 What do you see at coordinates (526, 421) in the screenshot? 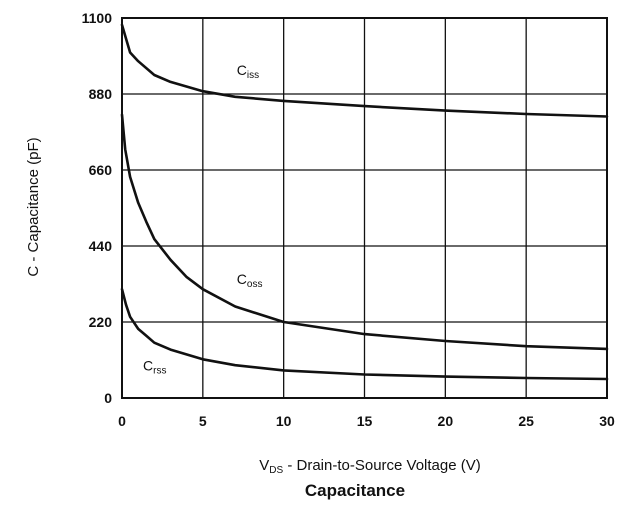
I see `x-tick-label: 25` at bounding box center [526, 421].